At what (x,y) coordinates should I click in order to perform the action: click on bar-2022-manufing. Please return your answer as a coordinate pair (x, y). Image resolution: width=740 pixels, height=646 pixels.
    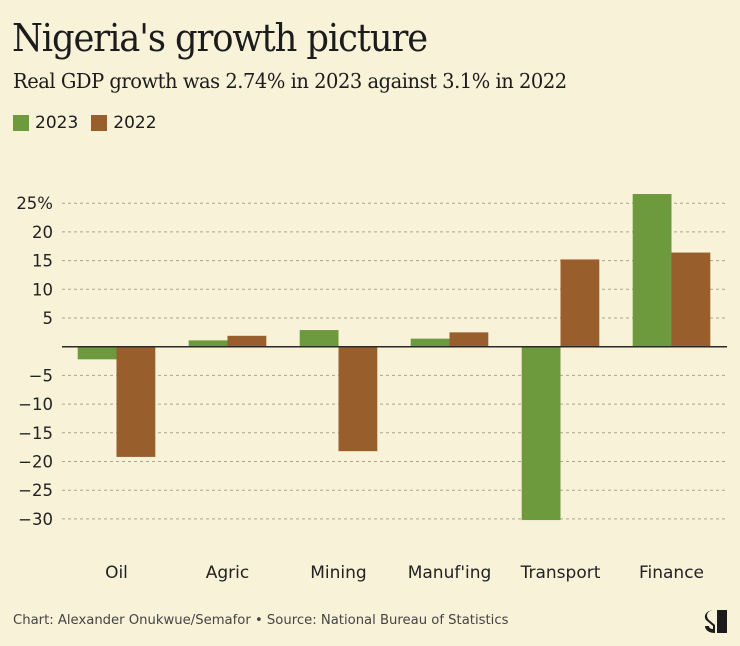
    Looking at the image, I should click on (469, 339).